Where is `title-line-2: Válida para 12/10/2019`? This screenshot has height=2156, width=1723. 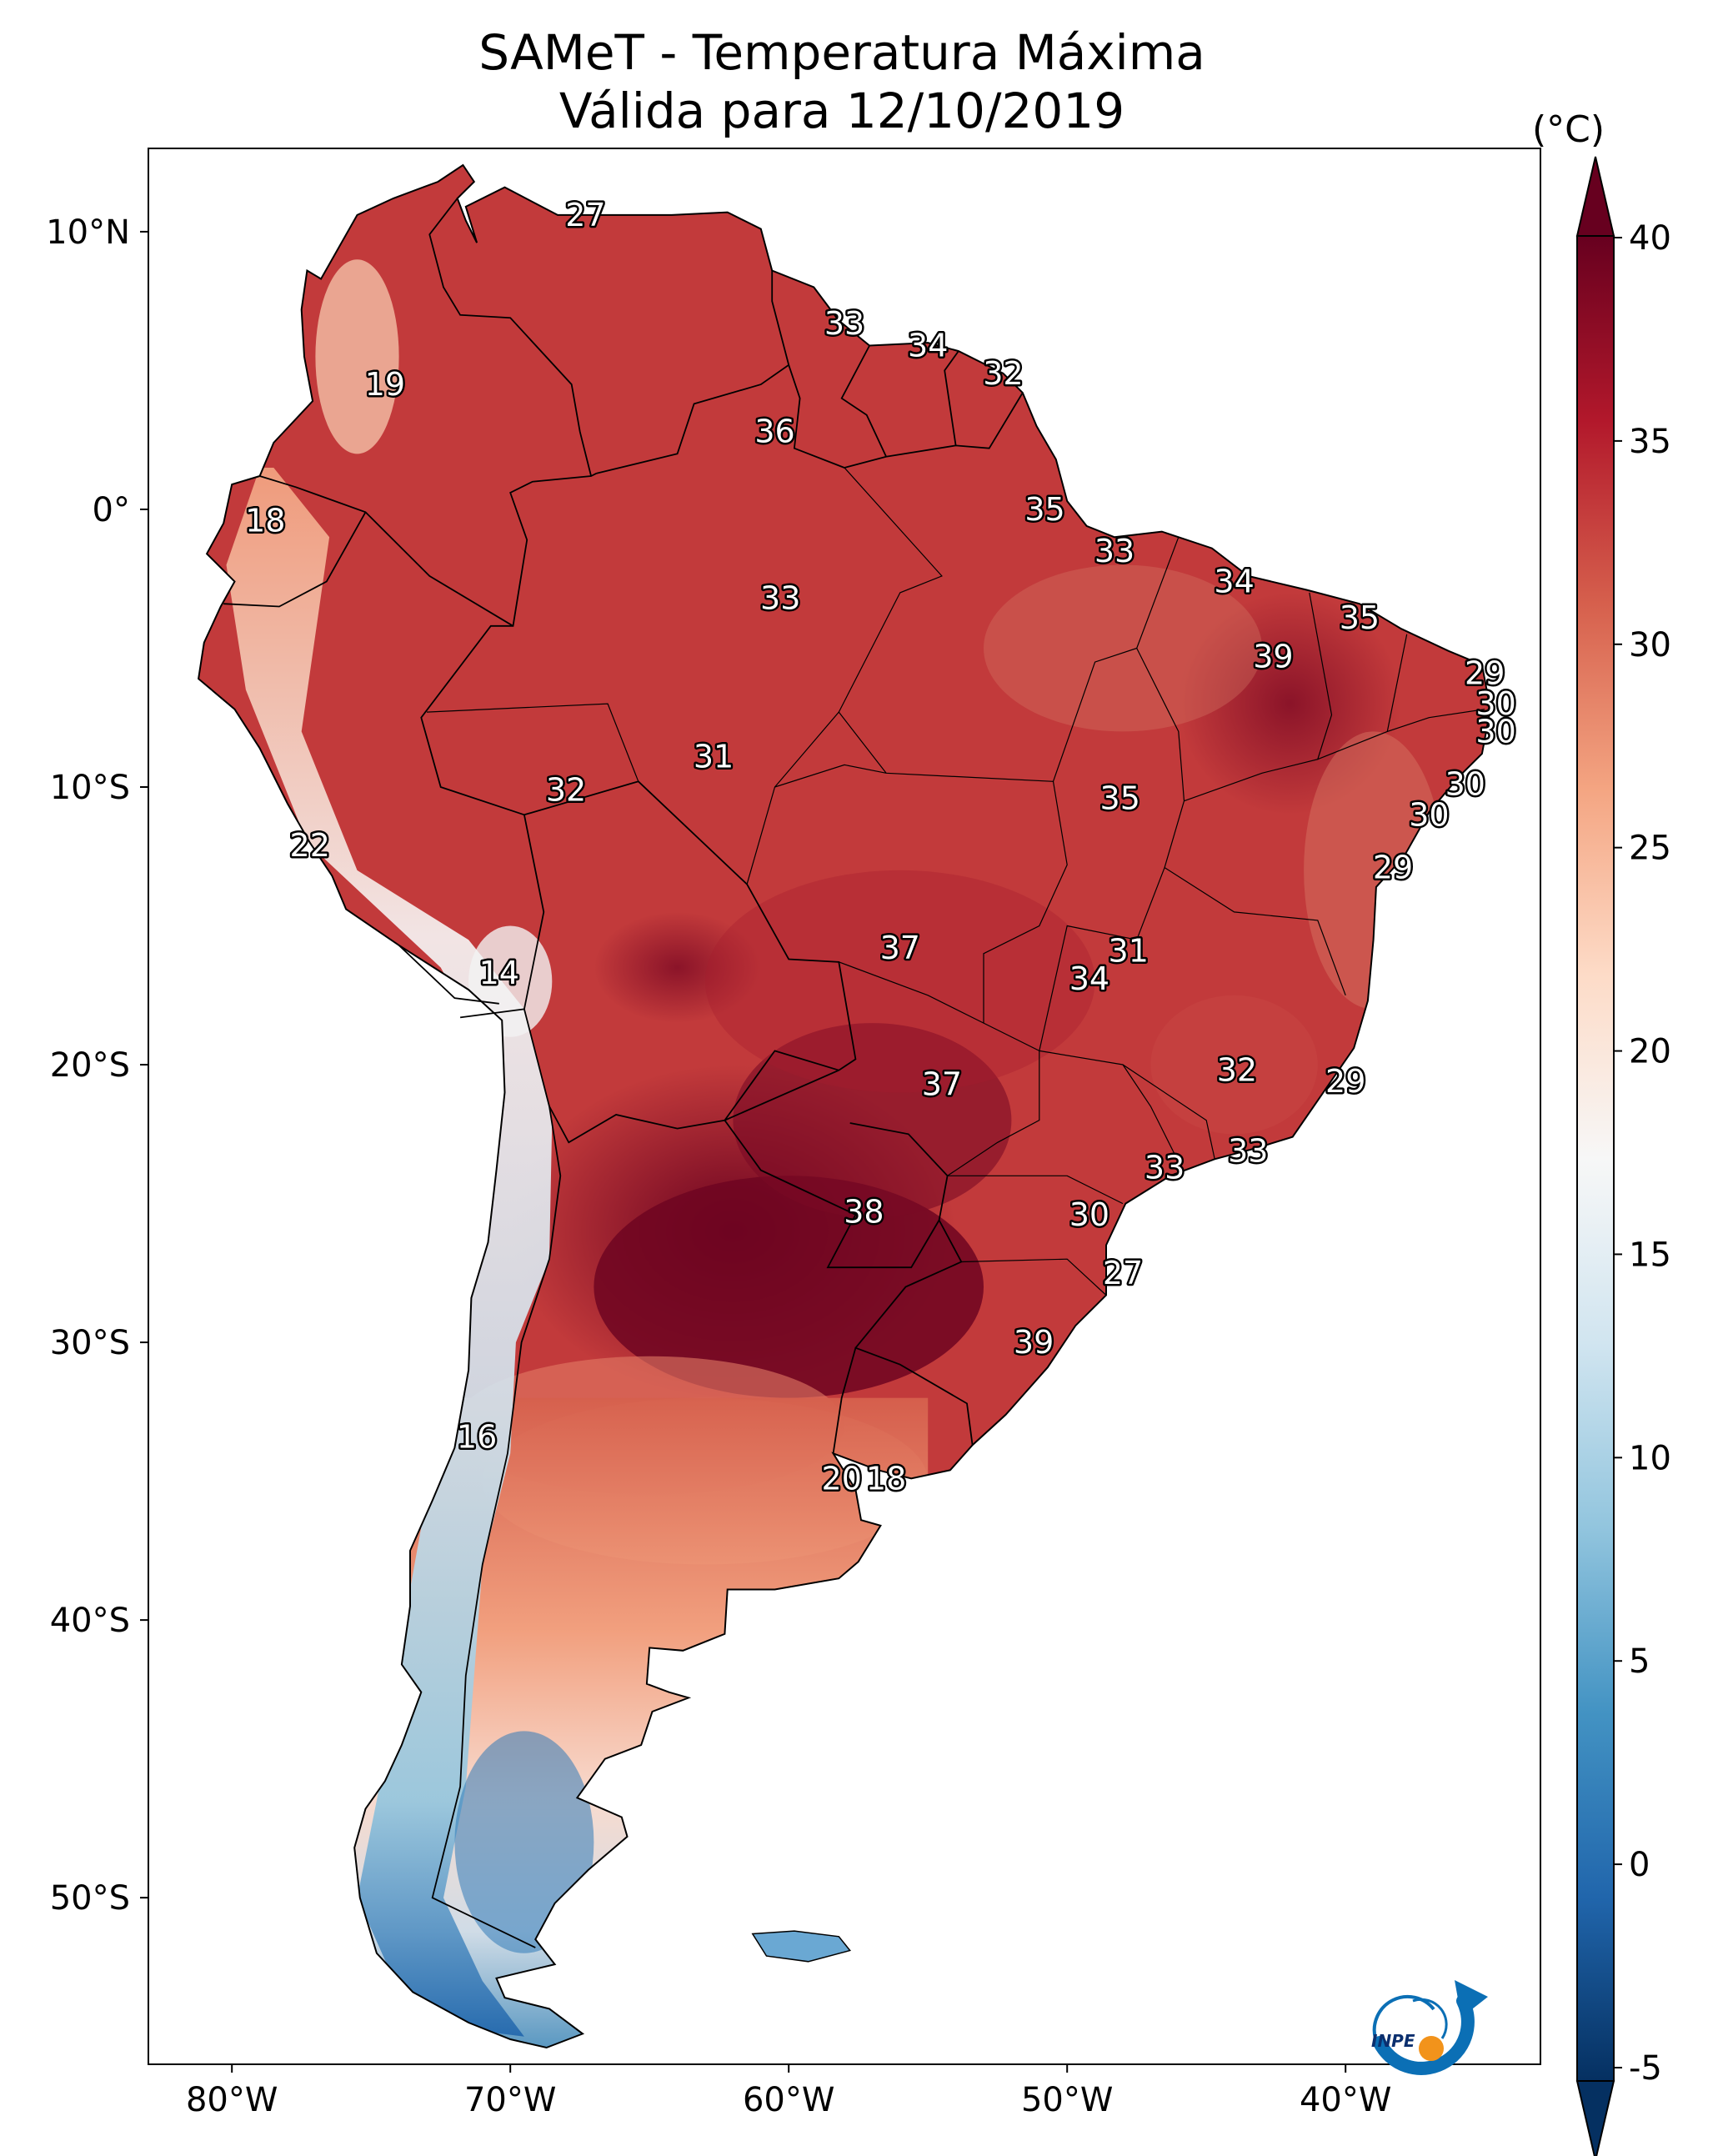 title-line-2: Válida para 12/10/2019 is located at coordinates (841, 111).